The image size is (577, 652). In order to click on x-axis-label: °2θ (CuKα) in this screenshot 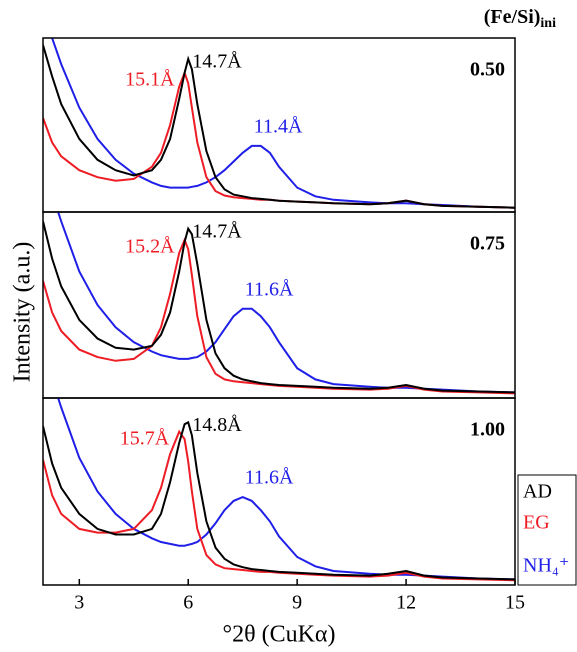, I will do `click(279, 635)`.